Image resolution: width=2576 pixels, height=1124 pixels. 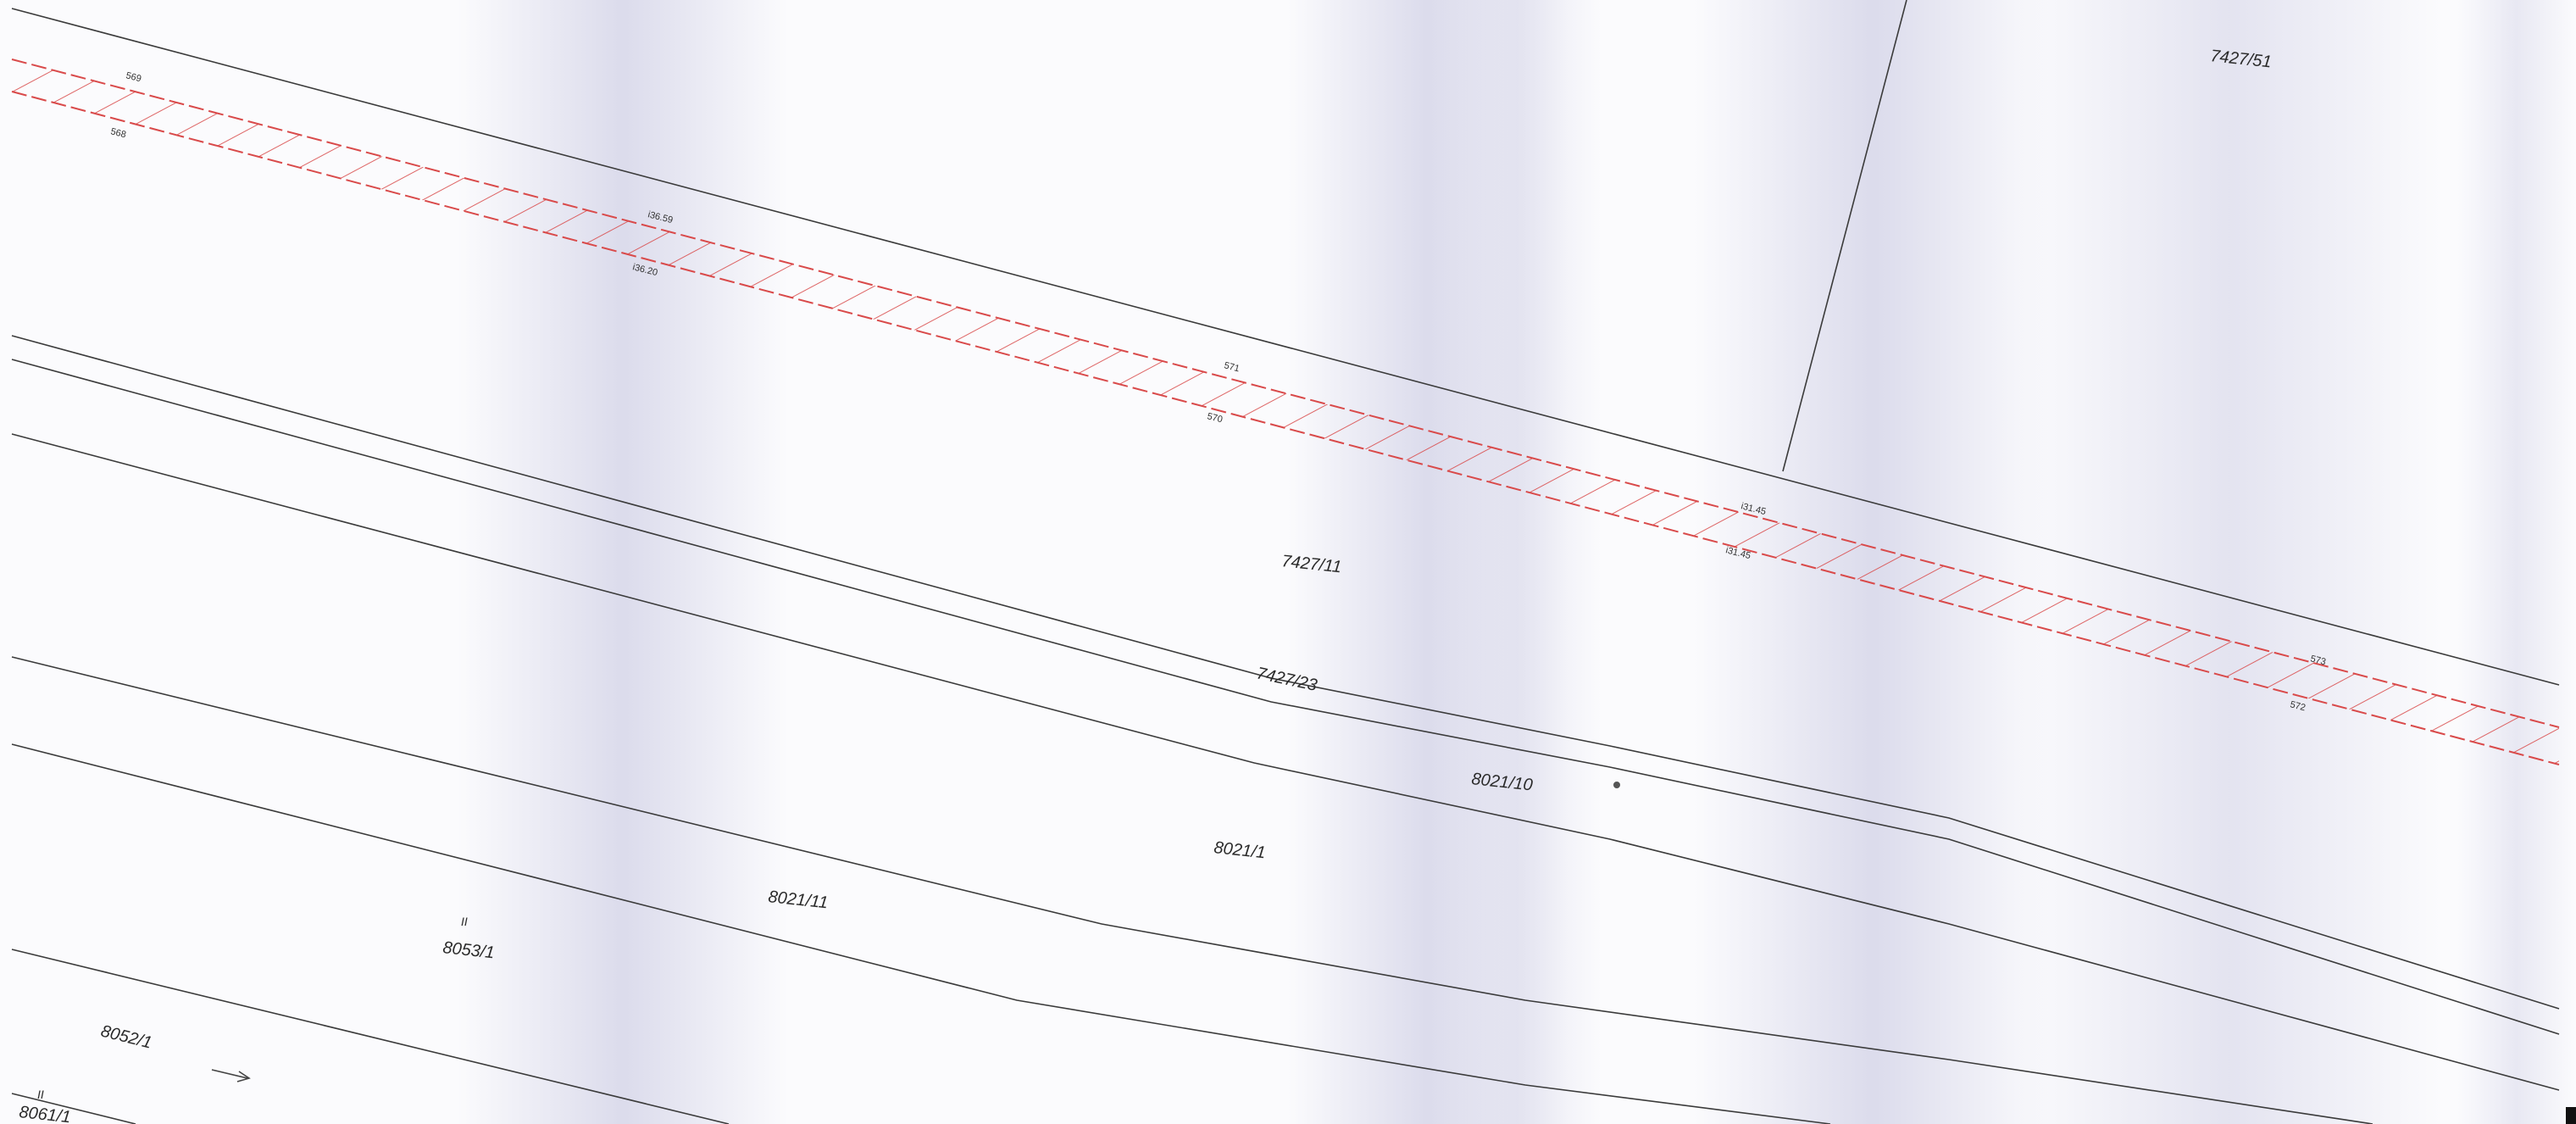 What do you see at coordinates (133, 77) in the screenshot?
I see `point-label-569: 569` at bounding box center [133, 77].